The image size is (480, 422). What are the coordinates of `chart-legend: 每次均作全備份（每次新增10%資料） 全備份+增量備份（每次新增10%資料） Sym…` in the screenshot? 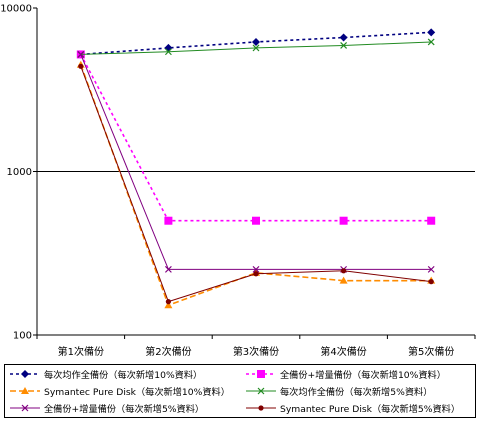 It's located at (240, 391).